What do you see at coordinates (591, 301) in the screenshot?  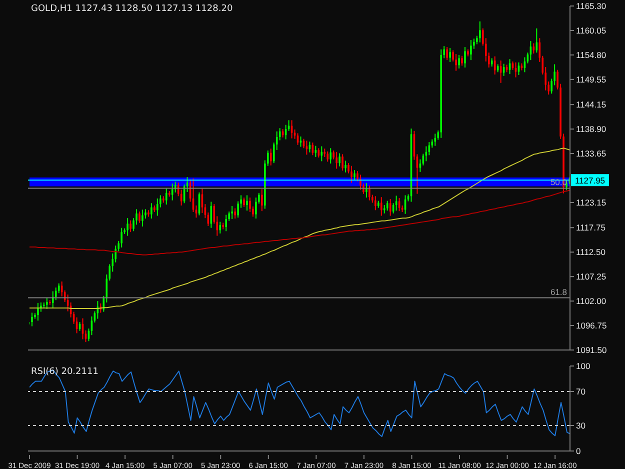 I see `y-tick-label: 1102.00` at bounding box center [591, 301].